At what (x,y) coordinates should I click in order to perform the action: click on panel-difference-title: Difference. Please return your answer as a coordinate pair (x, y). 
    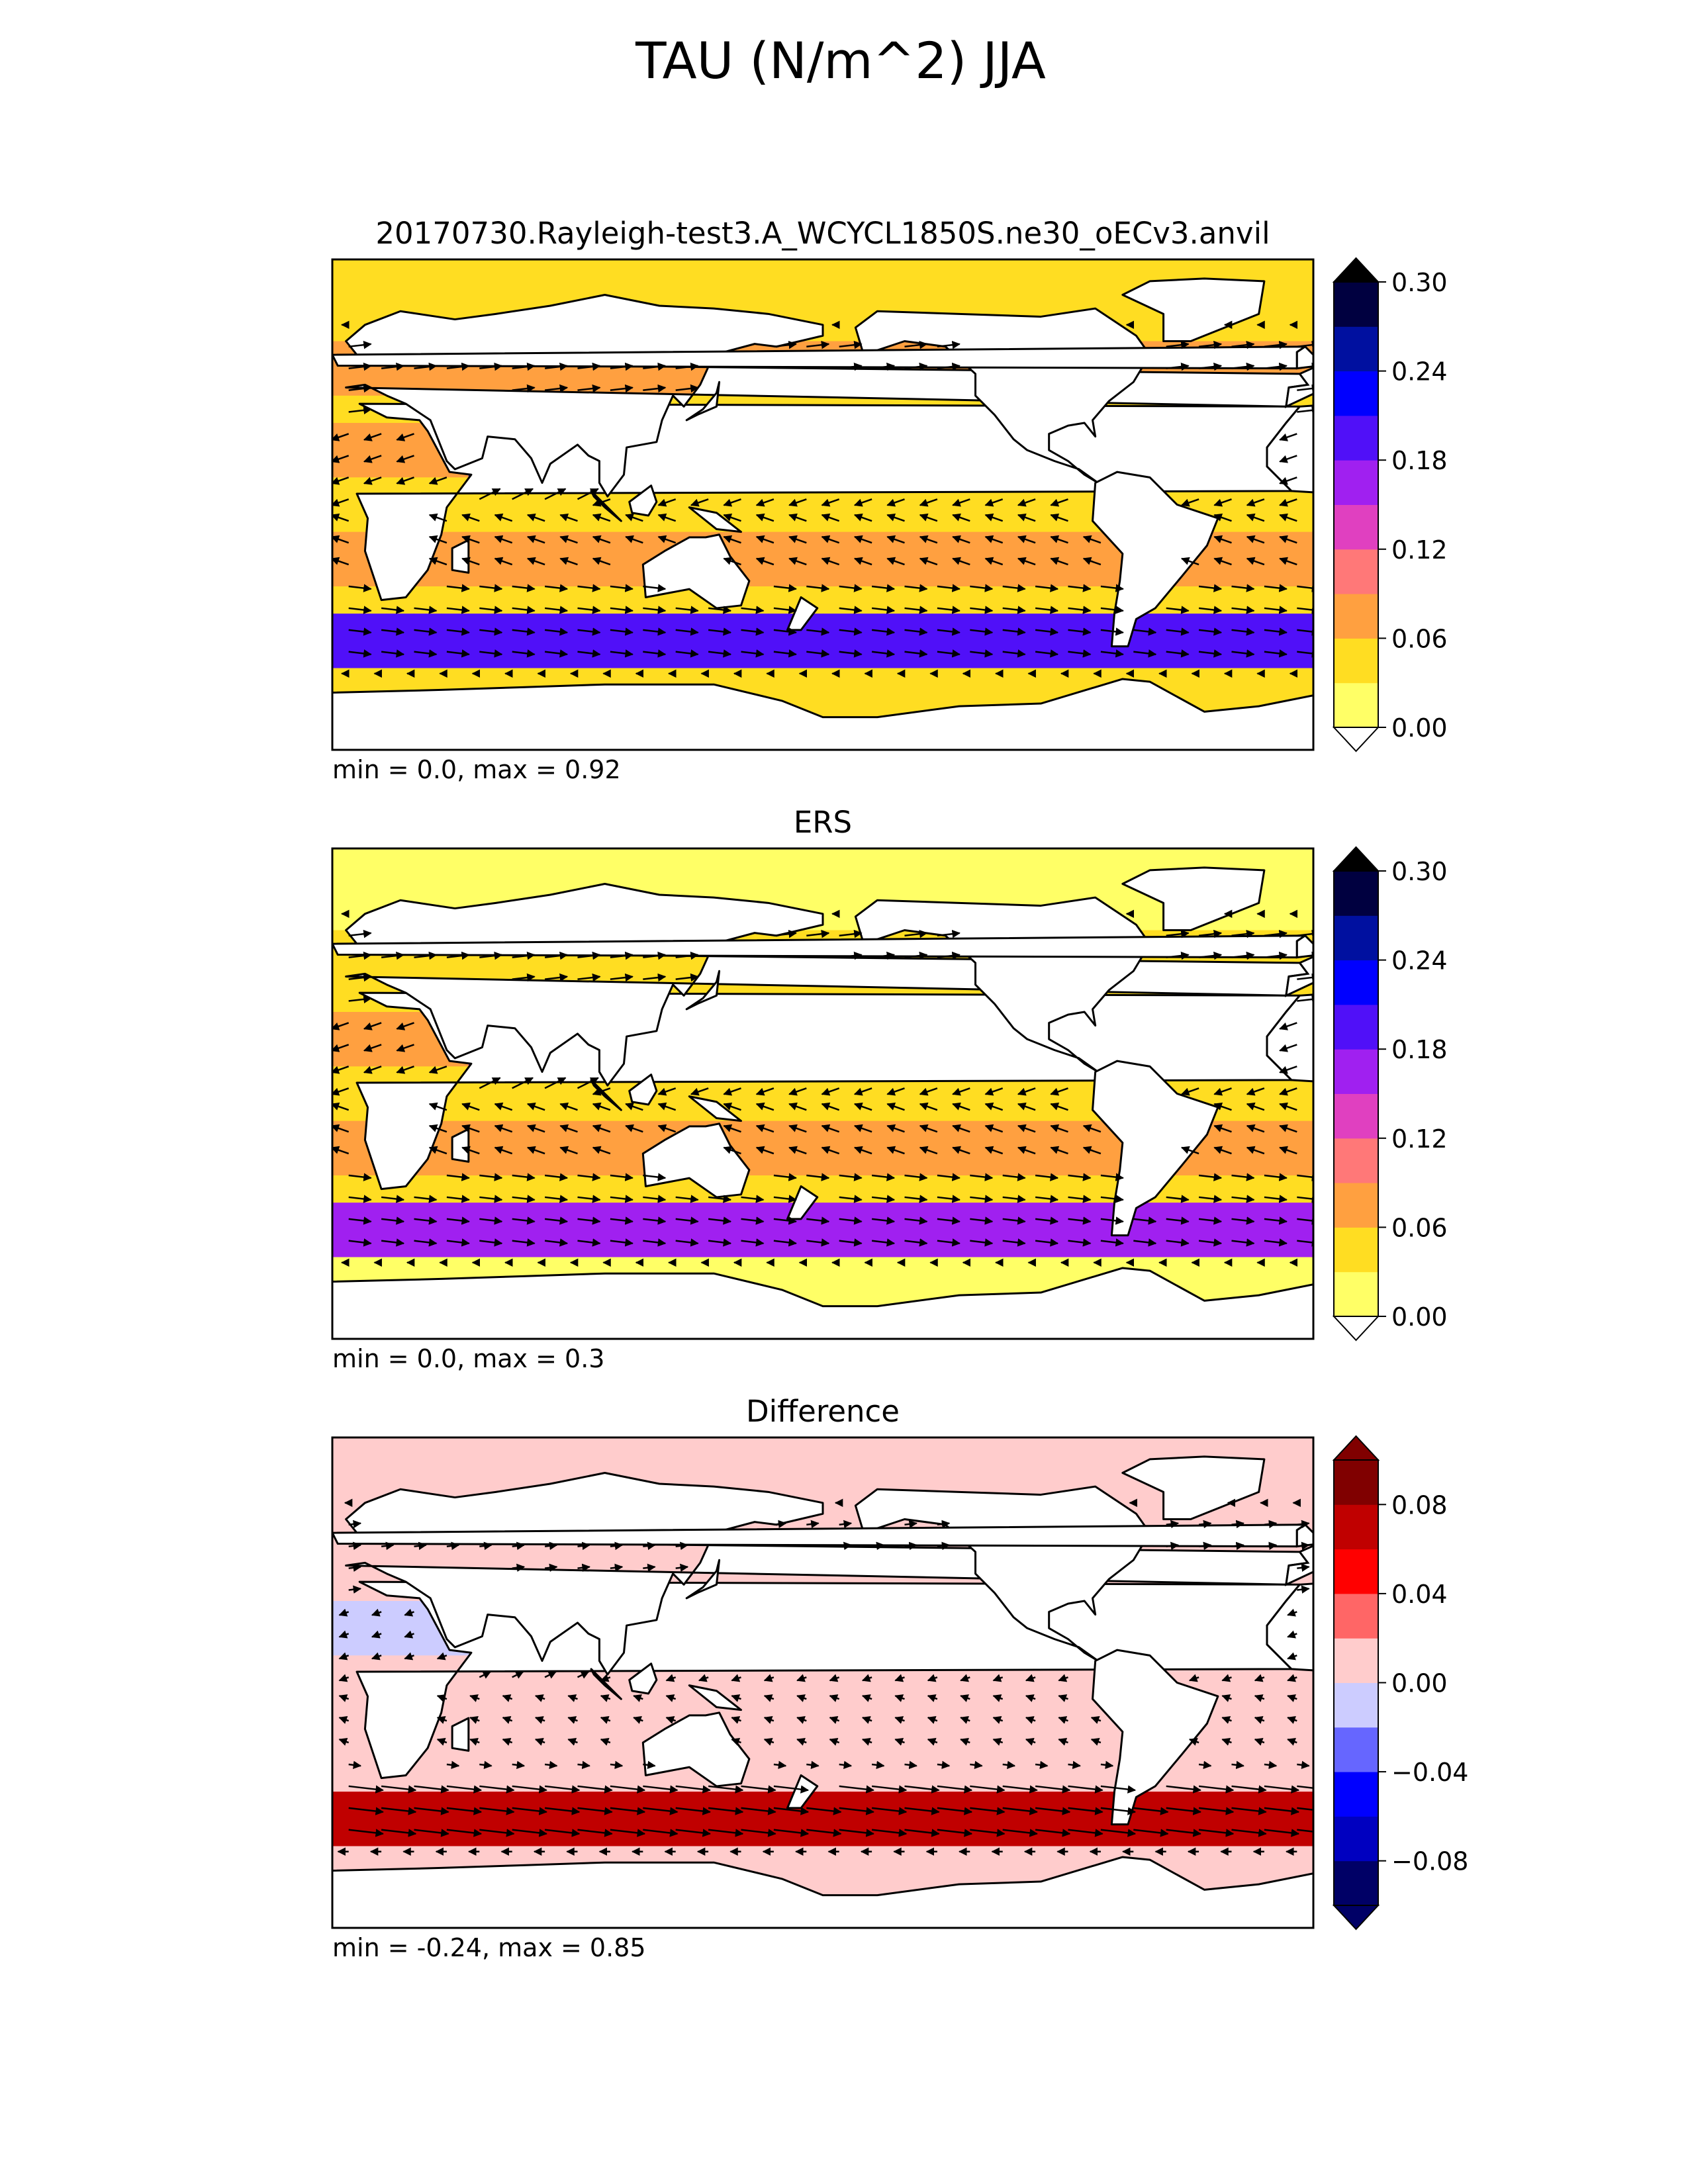
    Looking at the image, I should click on (823, 1411).